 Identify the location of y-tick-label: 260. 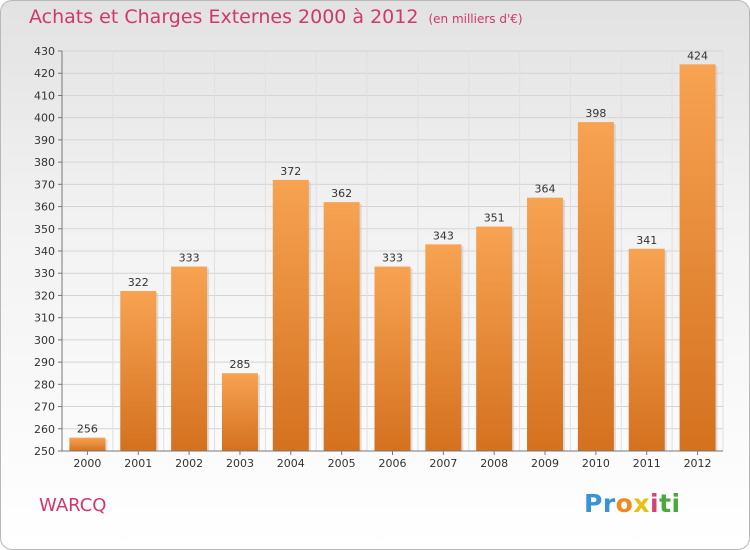
(44, 429).